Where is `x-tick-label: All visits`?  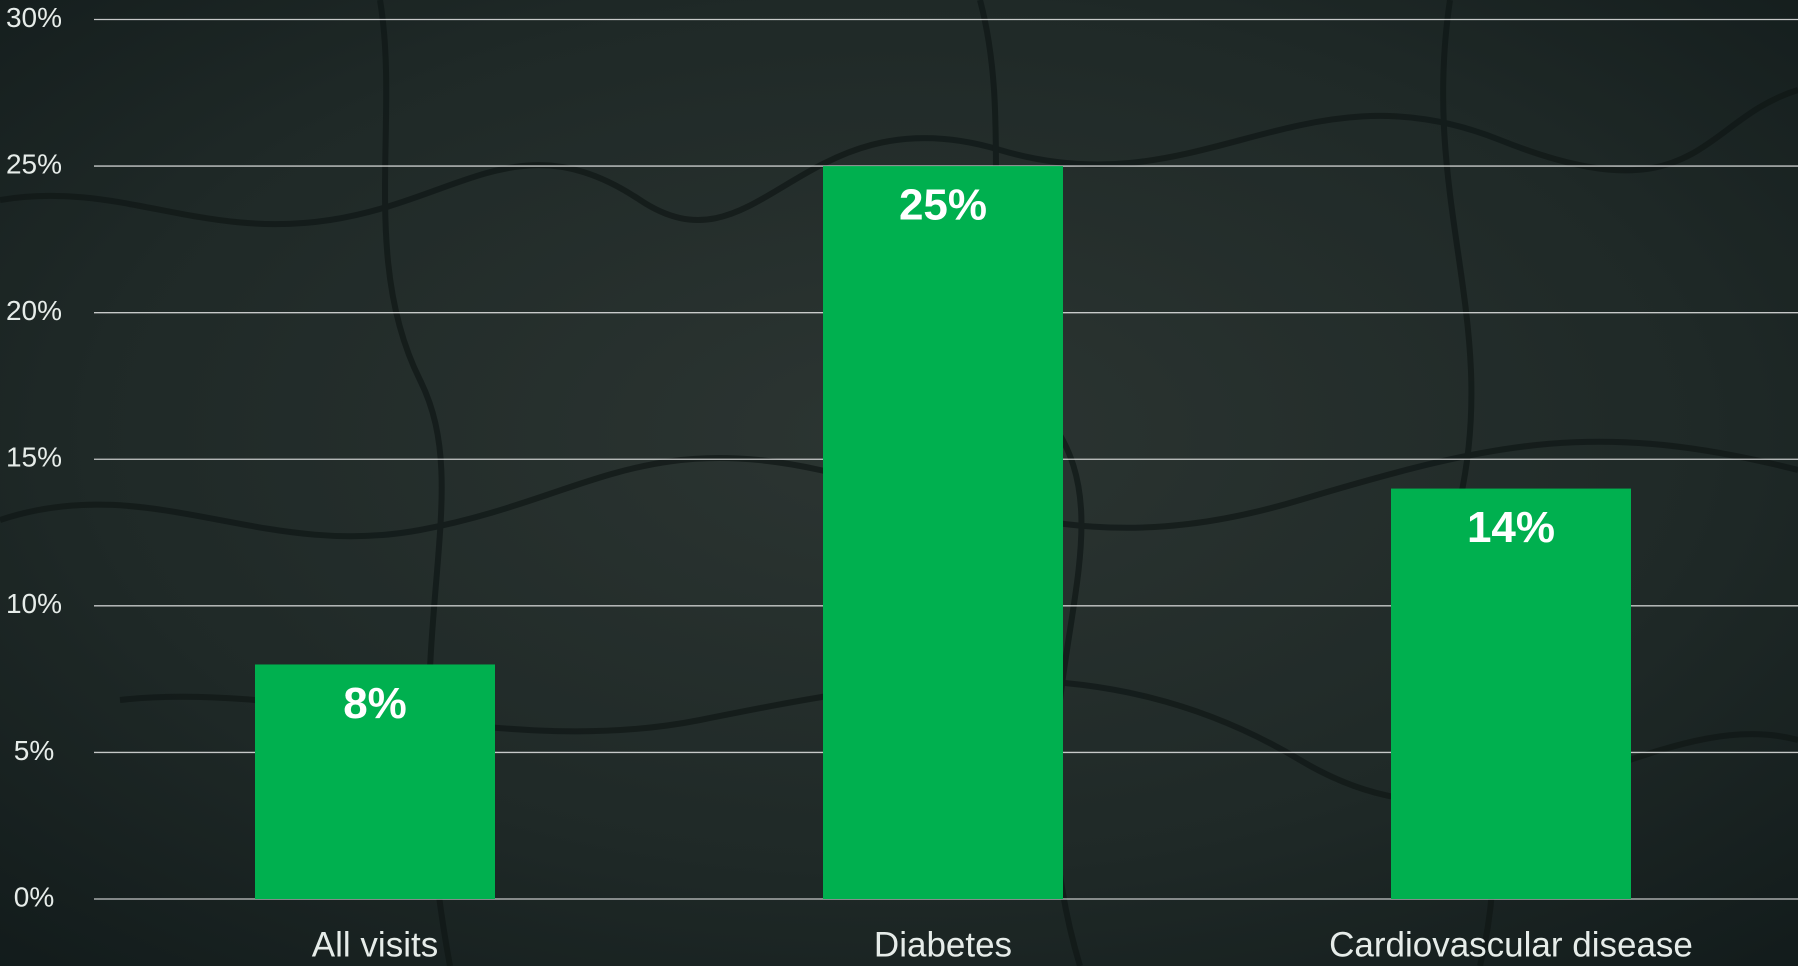 x-tick-label: All visits is located at coordinates (375, 944).